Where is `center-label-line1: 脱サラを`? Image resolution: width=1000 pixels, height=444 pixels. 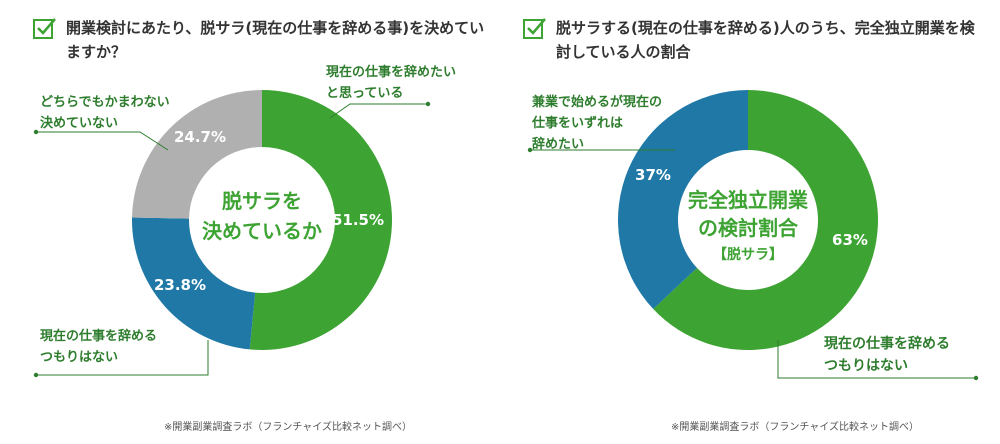
center-label-line1: 脱サラを is located at coordinates (262, 201).